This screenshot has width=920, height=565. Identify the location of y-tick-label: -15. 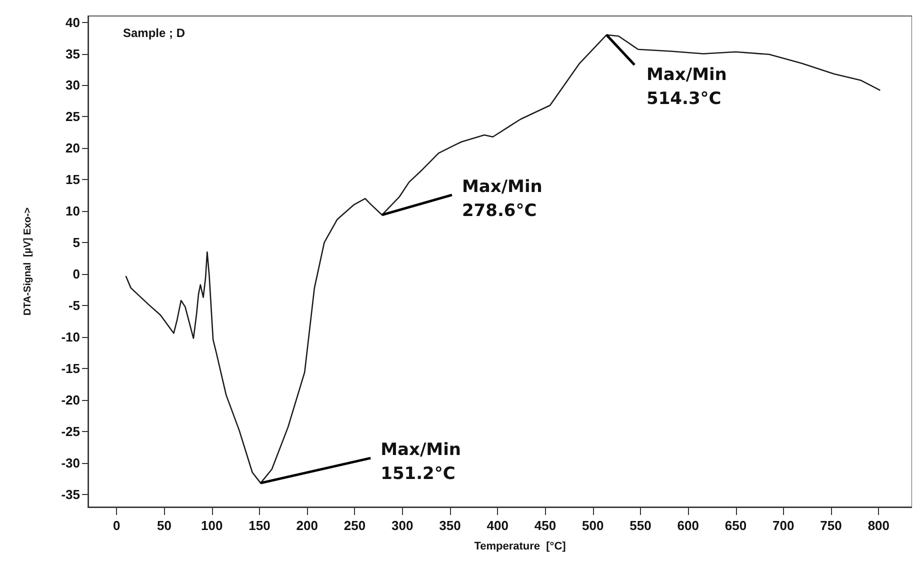
(70, 368).